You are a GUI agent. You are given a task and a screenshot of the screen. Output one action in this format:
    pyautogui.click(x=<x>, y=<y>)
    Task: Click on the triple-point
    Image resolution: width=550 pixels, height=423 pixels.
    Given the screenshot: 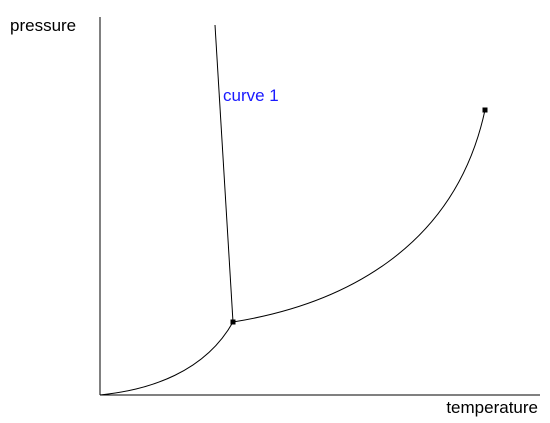 What is the action you would take?
    pyautogui.click(x=233, y=322)
    